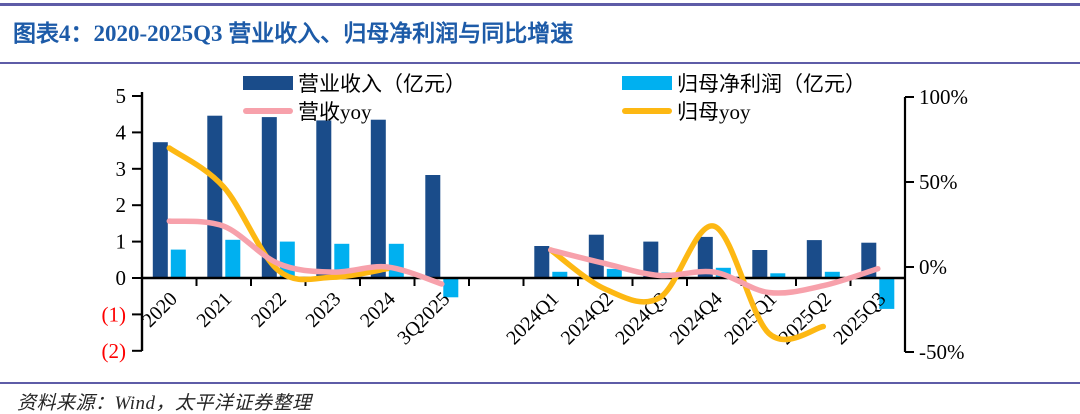  I want to click on legend-item-revenue-yoy: 营收yoy, so click(307, 111).